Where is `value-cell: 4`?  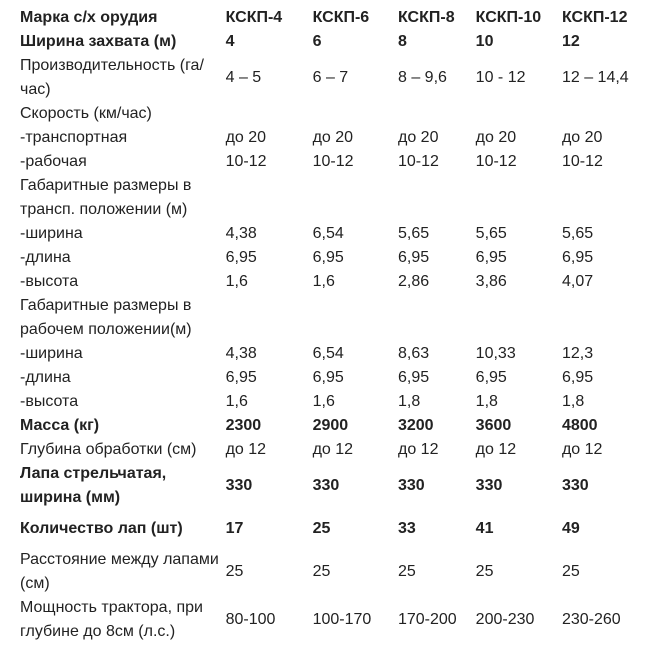 value-cell: 4 is located at coordinates (230, 41).